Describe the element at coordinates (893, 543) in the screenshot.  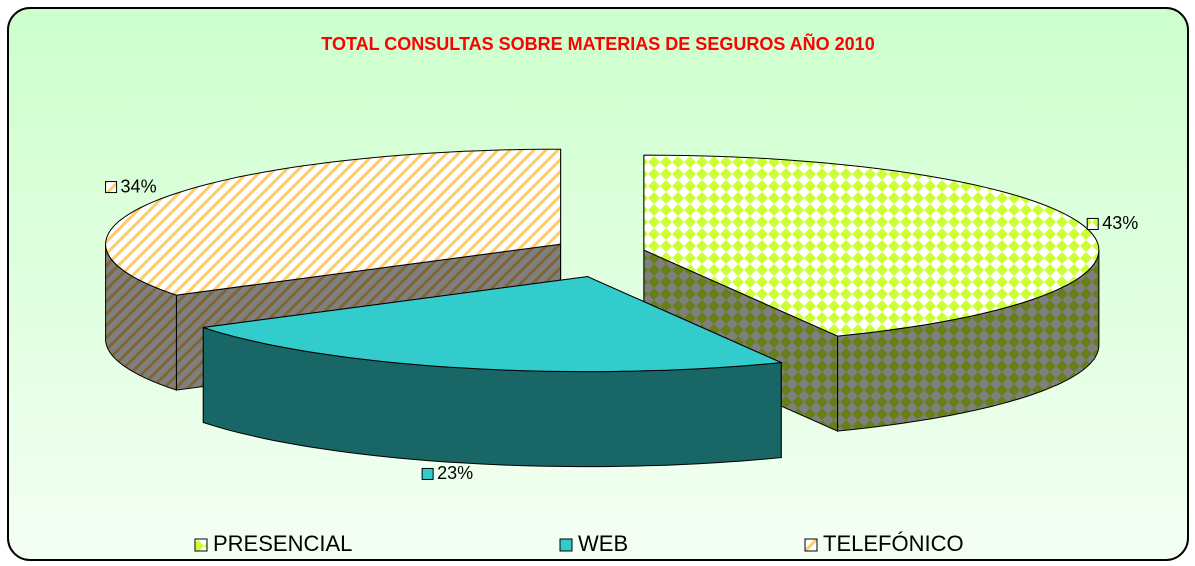
I see `legend-label: TELEFÓNICO` at that location.